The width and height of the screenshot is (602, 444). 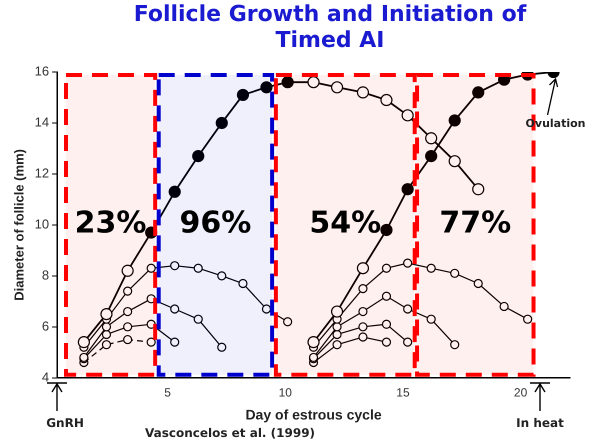 What do you see at coordinates (540, 423) in the screenshot?
I see `text: In heat` at bounding box center [540, 423].